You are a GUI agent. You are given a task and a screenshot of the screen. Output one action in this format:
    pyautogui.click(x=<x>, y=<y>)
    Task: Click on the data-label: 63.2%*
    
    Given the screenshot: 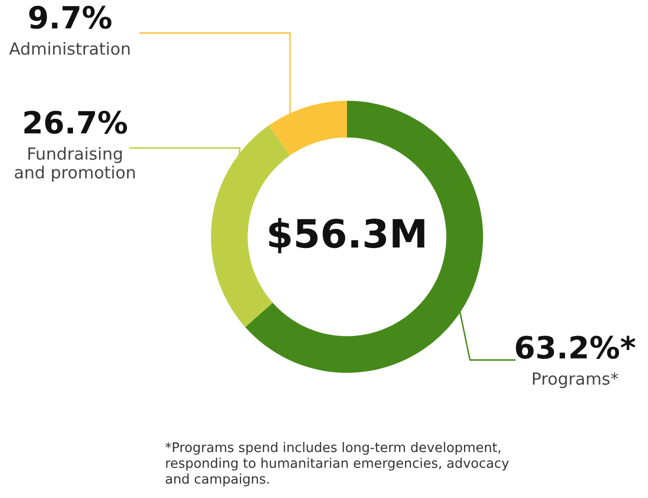 What is the action you would take?
    pyautogui.click(x=576, y=347)
    